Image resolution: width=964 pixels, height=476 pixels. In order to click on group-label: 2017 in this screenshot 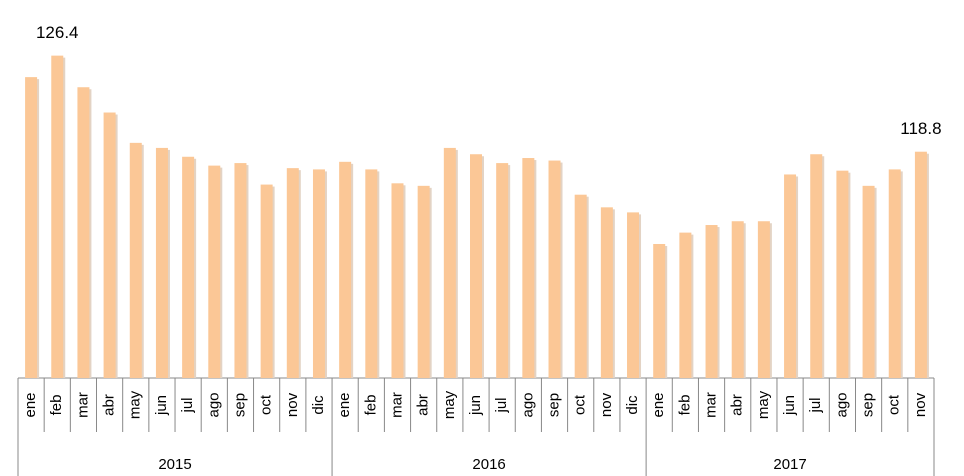, I will do `click(789, 464)`.